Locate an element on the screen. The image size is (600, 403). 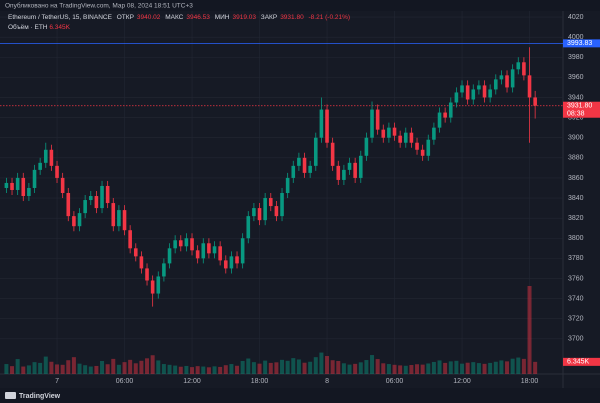
y-tick-label: 4000 is located at coordinates (576, 37).